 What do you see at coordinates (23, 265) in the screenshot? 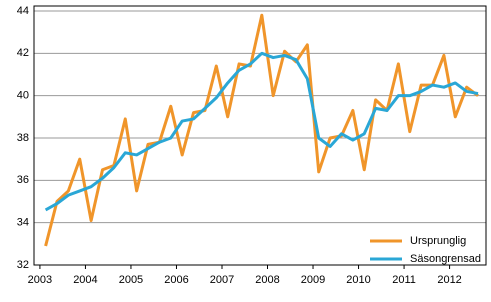
I see `y-tick-label: 32` at bounding box center [23, 265].